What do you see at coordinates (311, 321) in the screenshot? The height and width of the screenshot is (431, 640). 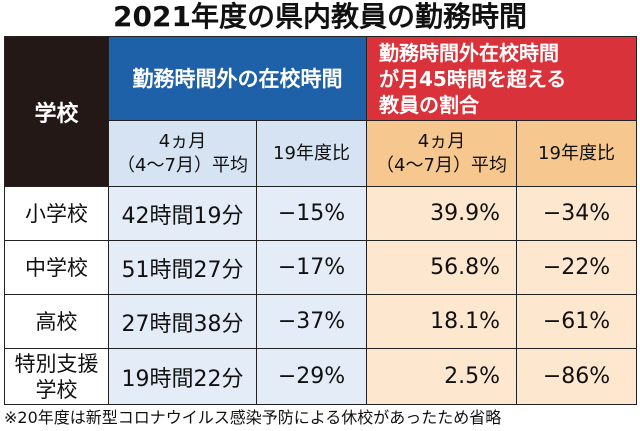 I see `row-hours-yoy: −37%` at bounding box center [311, 321].